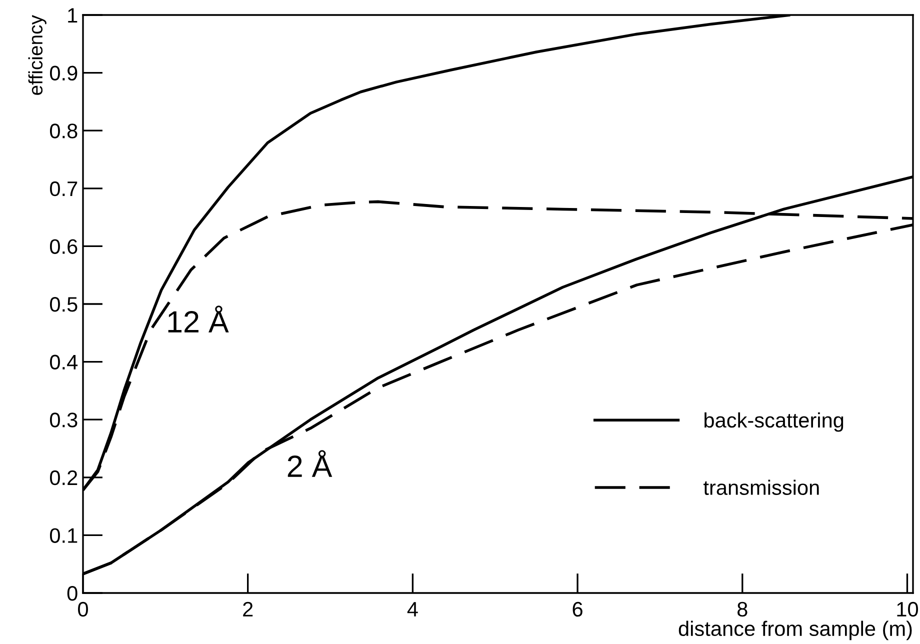 The image size is (920, 644). What do you see at coordinates (412, 609) in the screenshot?
I see `x-tick-label: 4` at bounding box center [412, 609].